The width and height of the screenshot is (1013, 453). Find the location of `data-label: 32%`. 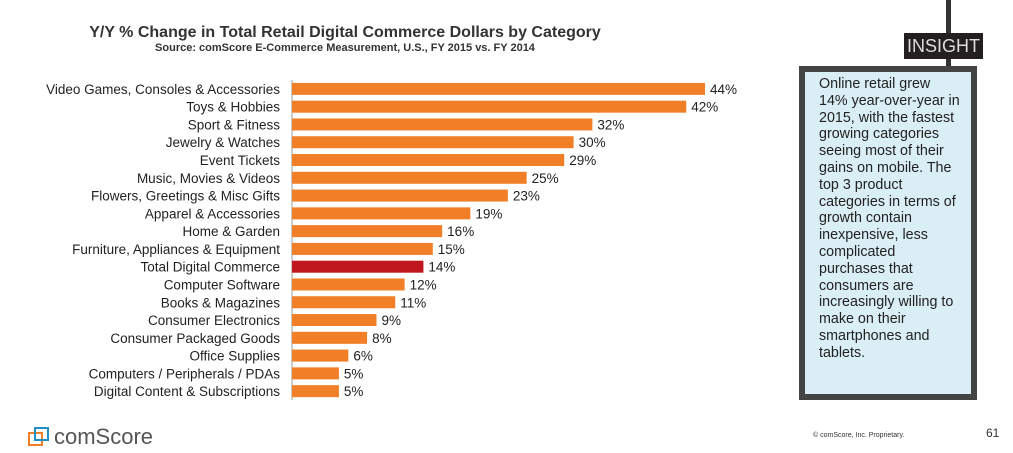

data-label: 32% is located at coordinates (610, 124).